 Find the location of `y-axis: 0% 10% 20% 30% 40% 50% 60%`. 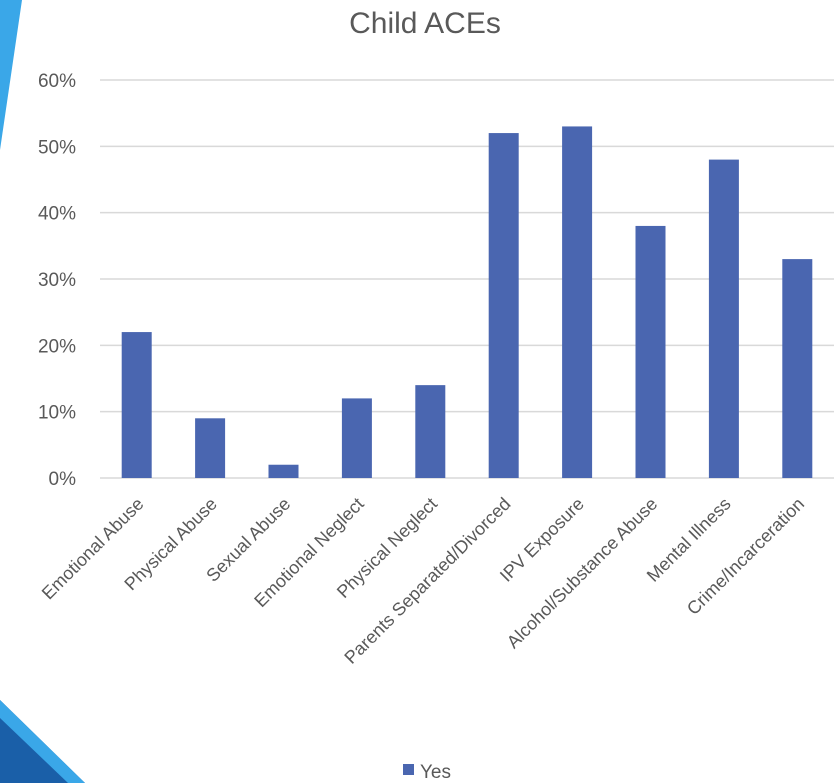

y-axis: 0% 10% 20% 30% 40% 50% 60% is located at coordinates (57, 280).